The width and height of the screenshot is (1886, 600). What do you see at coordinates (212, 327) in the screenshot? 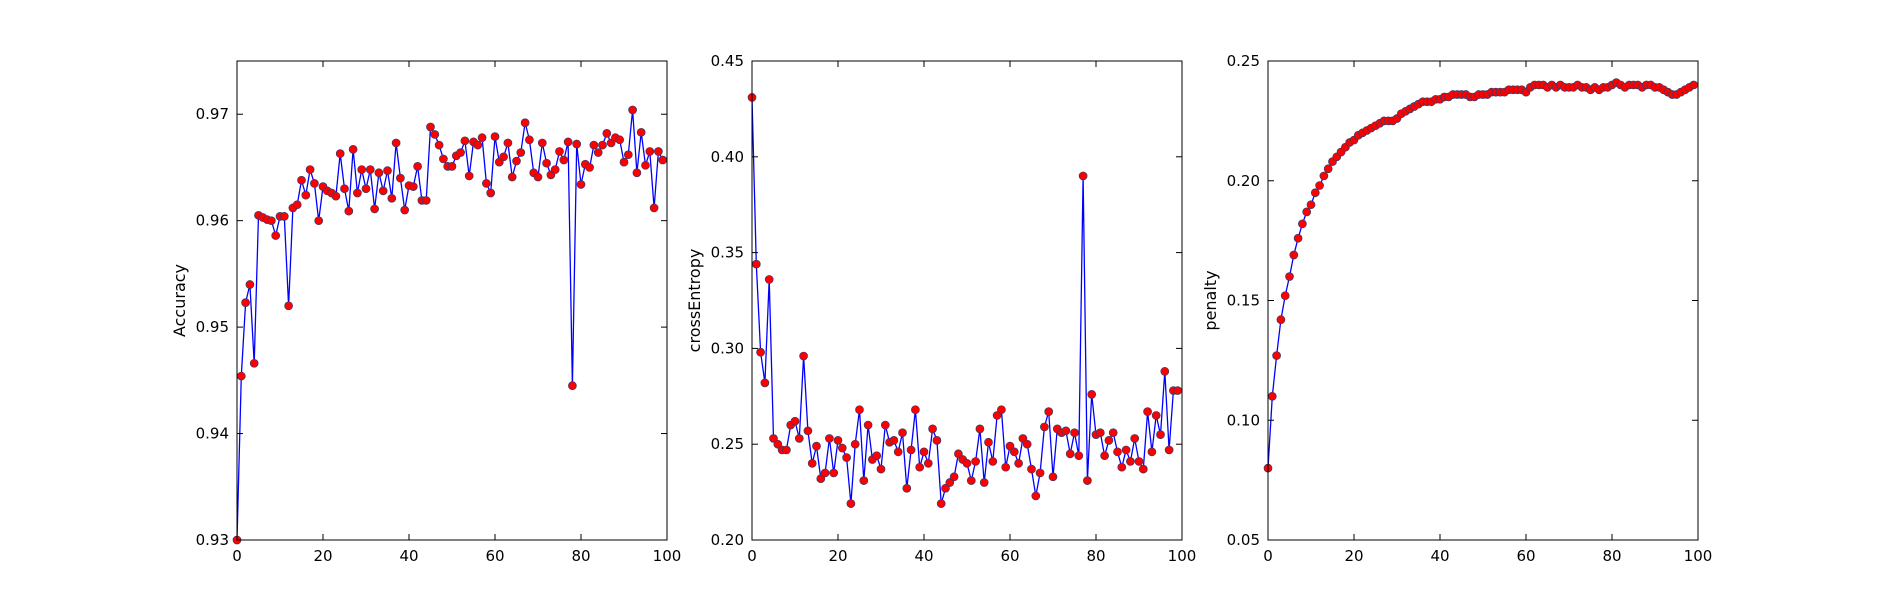
I see `y-tick-label: 0.95` at bounding box center [212, 327].